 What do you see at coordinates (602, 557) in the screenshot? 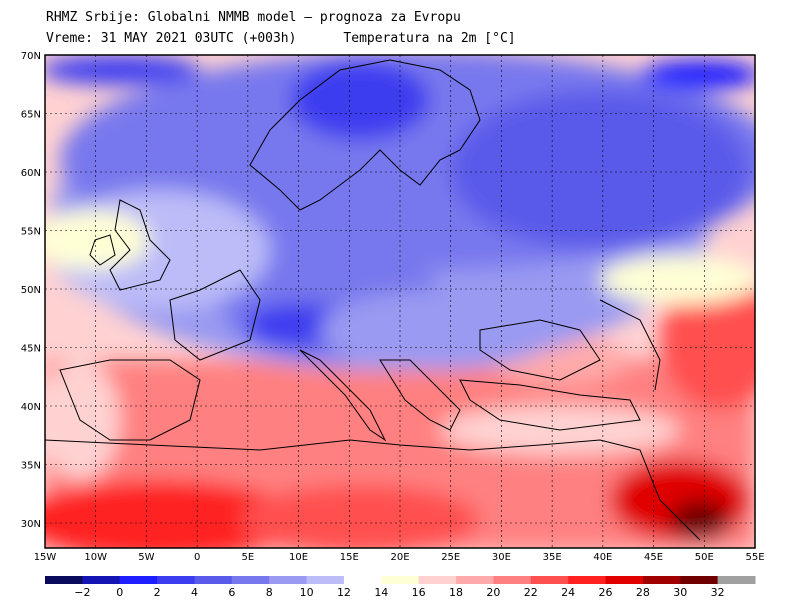
I see `longitude-label: 40E` at bounding box center [602, 557].